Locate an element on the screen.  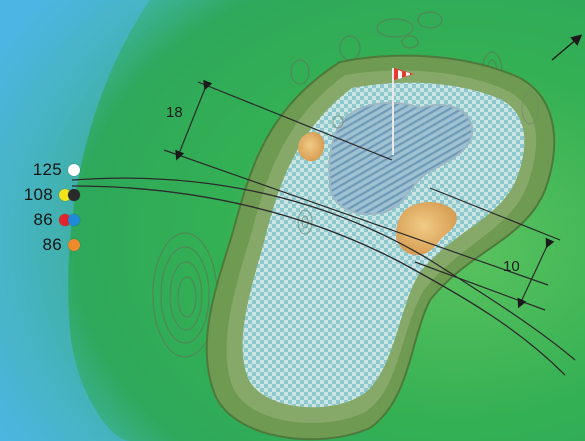
front-depth-label: 18 is located at coordinates (174, 112).